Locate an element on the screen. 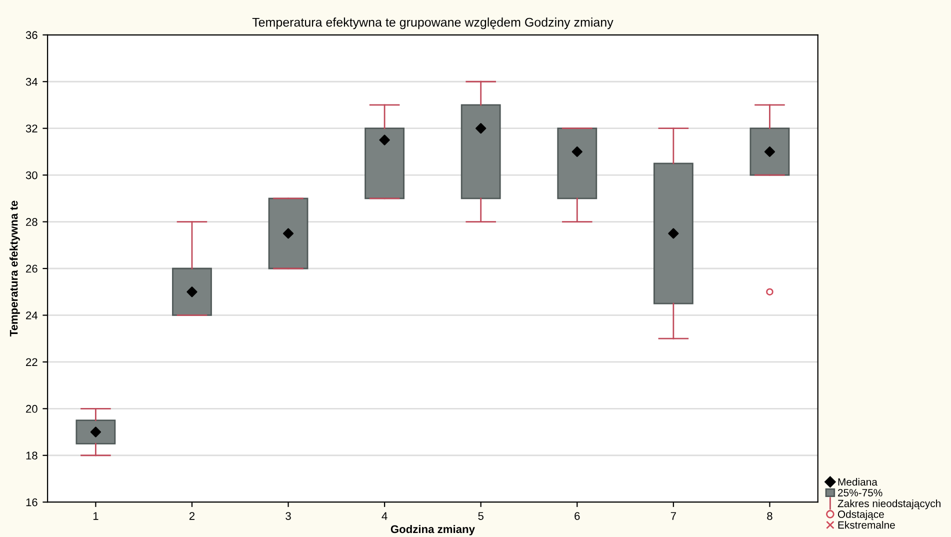  x-tick-label: 1 is located at coordinates (95, 516).